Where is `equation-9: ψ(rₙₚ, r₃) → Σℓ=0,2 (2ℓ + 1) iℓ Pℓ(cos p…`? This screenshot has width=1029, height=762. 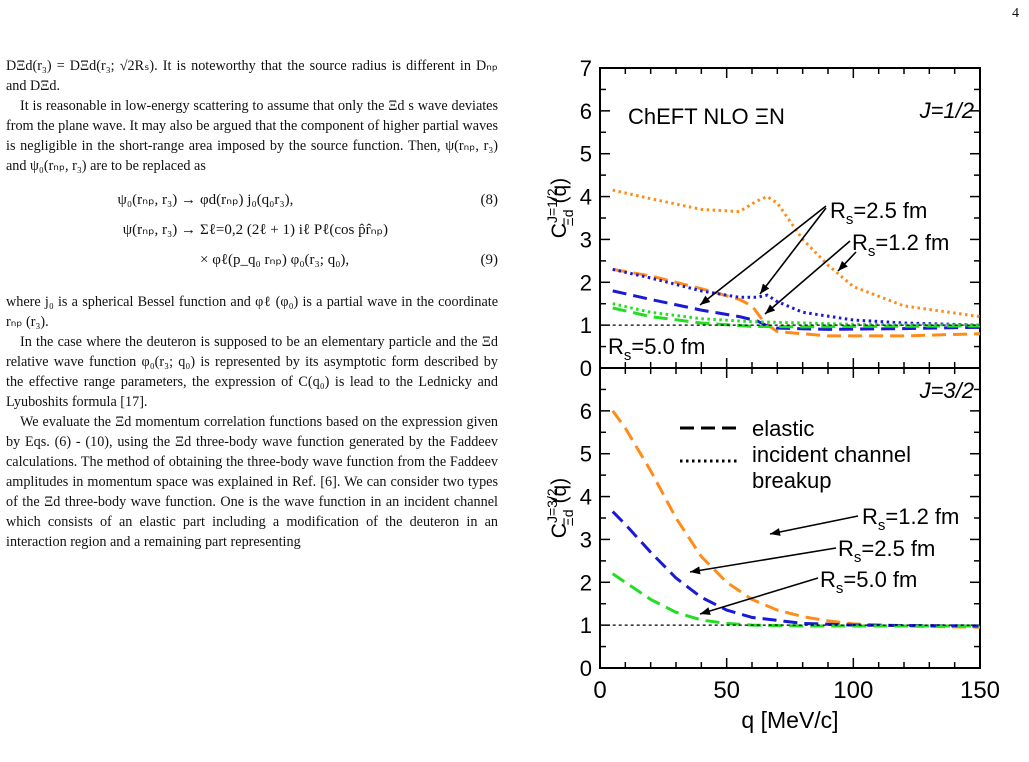
equation-9: ψ(rₙₚ, r₃) → Σℓ=0,2 (2ℓ + 1) iℓ Pℓ(cos p… is located at coordinates (252, 235).